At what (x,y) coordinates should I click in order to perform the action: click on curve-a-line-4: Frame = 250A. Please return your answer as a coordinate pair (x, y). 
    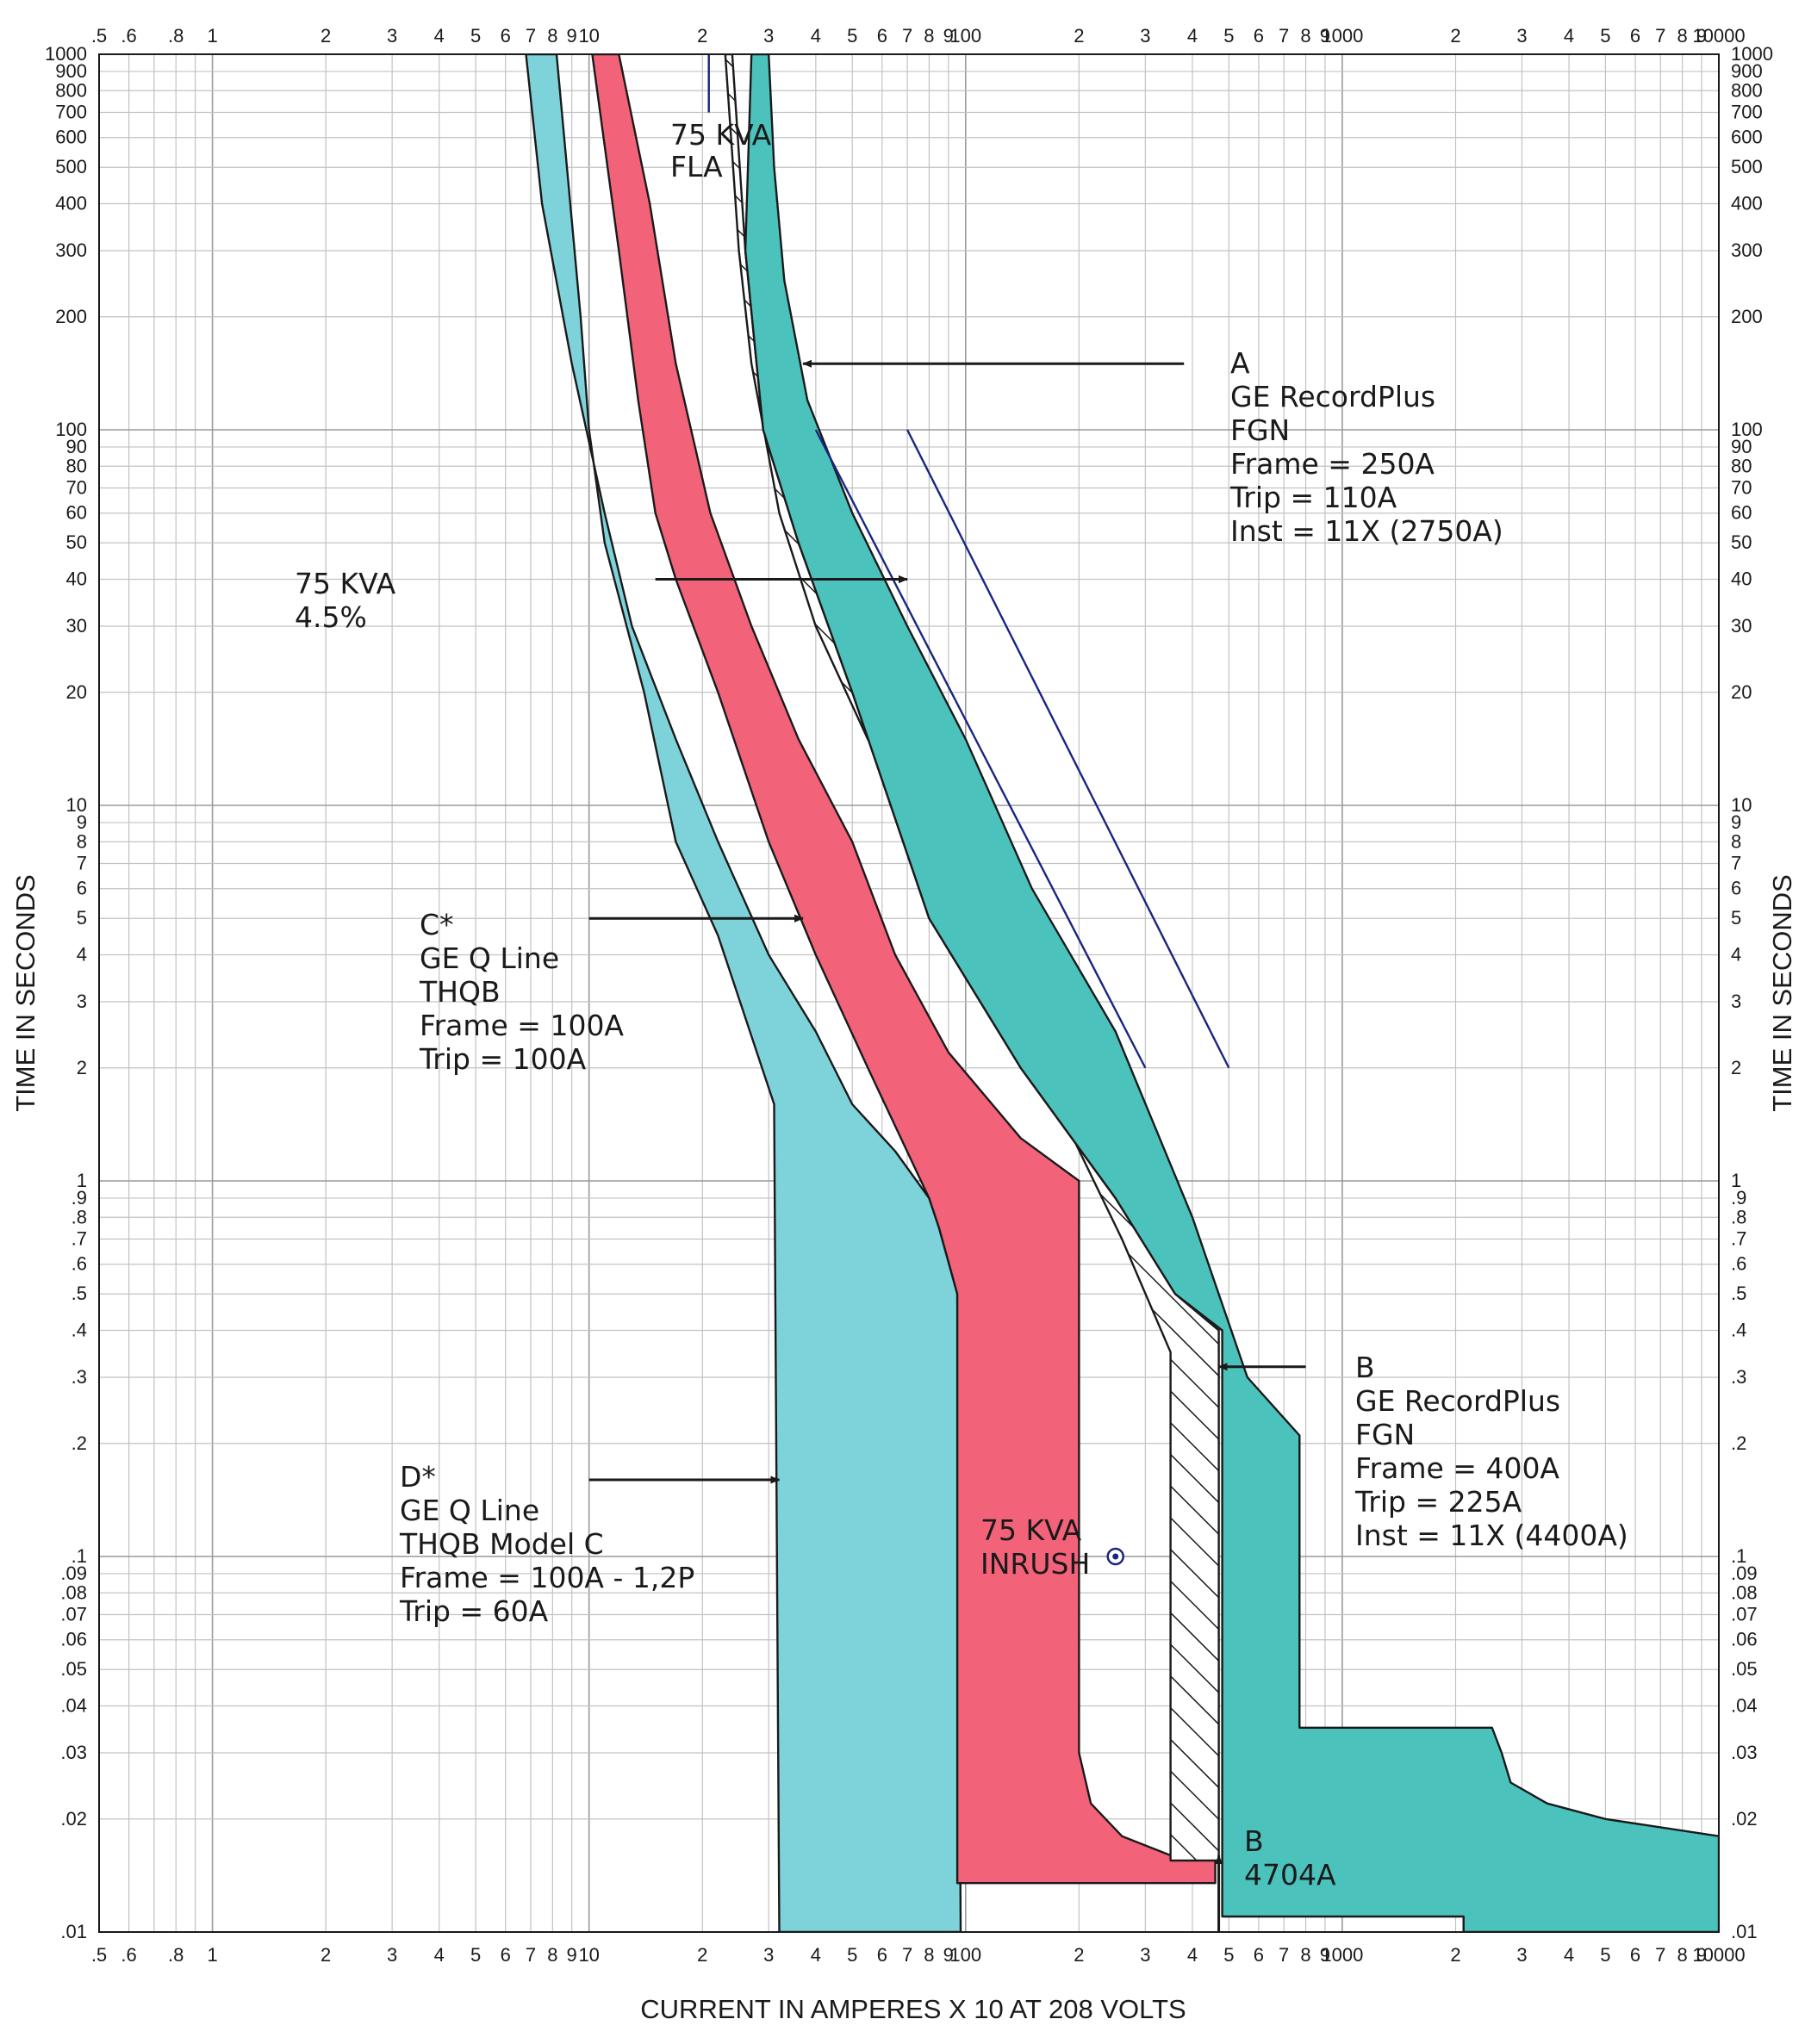
    Looking at the image, I should click on (1332, 464).